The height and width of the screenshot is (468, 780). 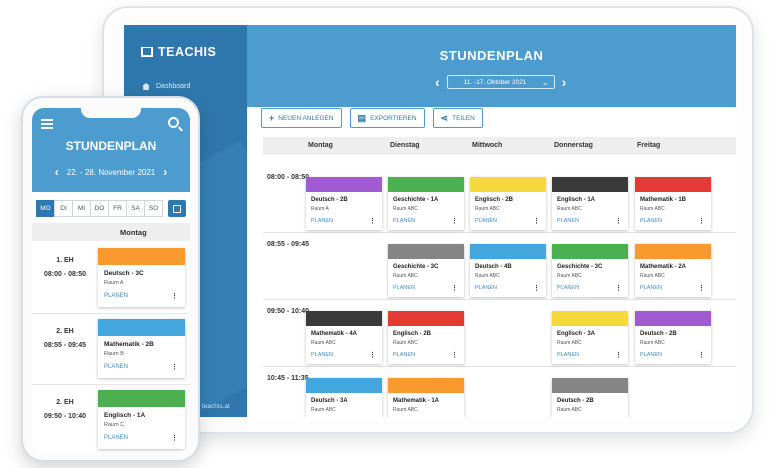 What do you see at coordinates (111, 113) in the screenshot?
I see `phone-notch` at bounding box center [111, 113].